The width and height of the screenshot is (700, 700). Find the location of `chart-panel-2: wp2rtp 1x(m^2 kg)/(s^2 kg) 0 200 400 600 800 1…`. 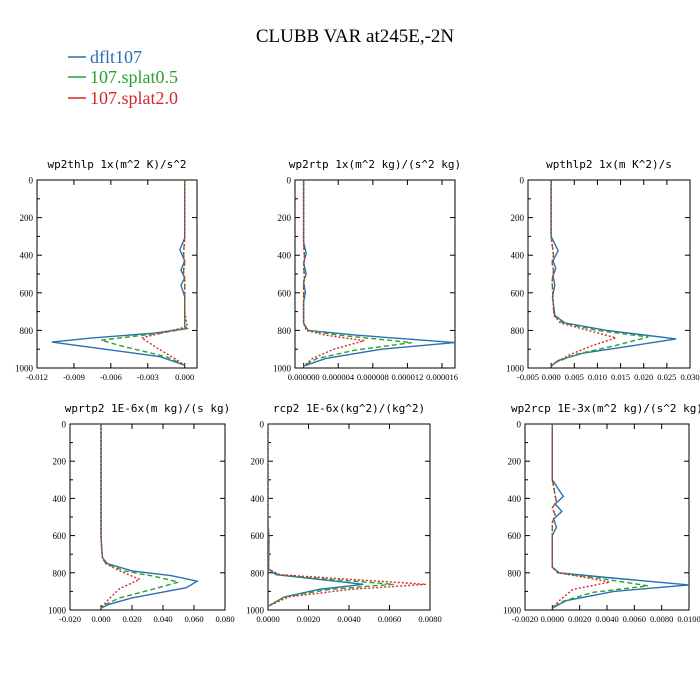

chart-panel-2: wp2rtp 1x(m^2 kg)/(s^2 kg) 0 200 400 600 800 1… is located at coordinates (367, 270).